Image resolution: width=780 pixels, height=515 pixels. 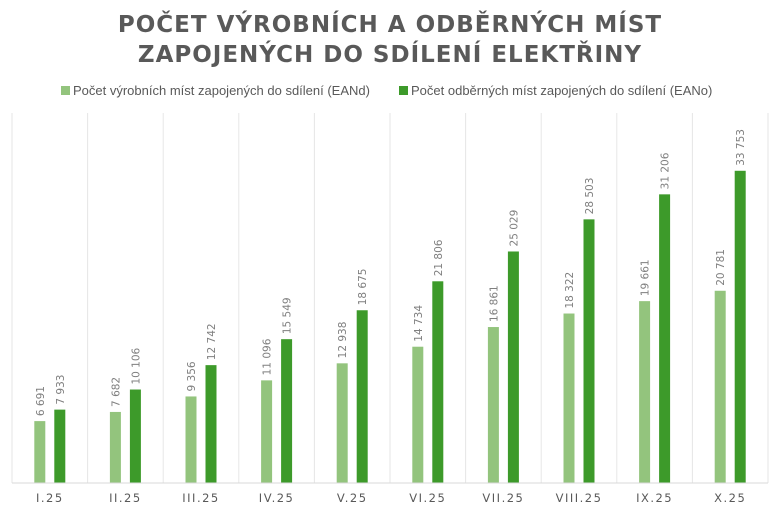 I want to click on data-label: 6 691, so click(x=41, y=401).